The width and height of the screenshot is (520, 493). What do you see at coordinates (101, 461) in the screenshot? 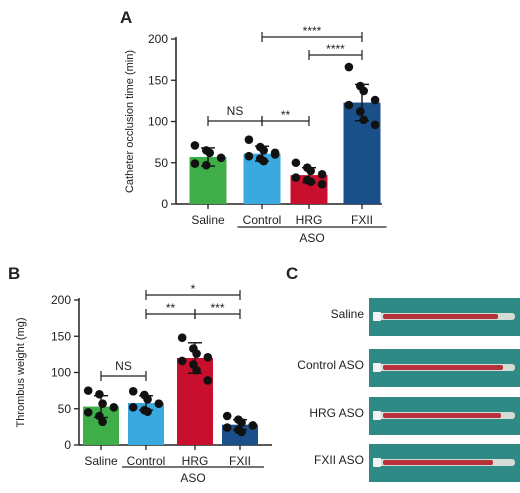
I see `chart-b-category-label: Saline` at bounding box center [101, 461].